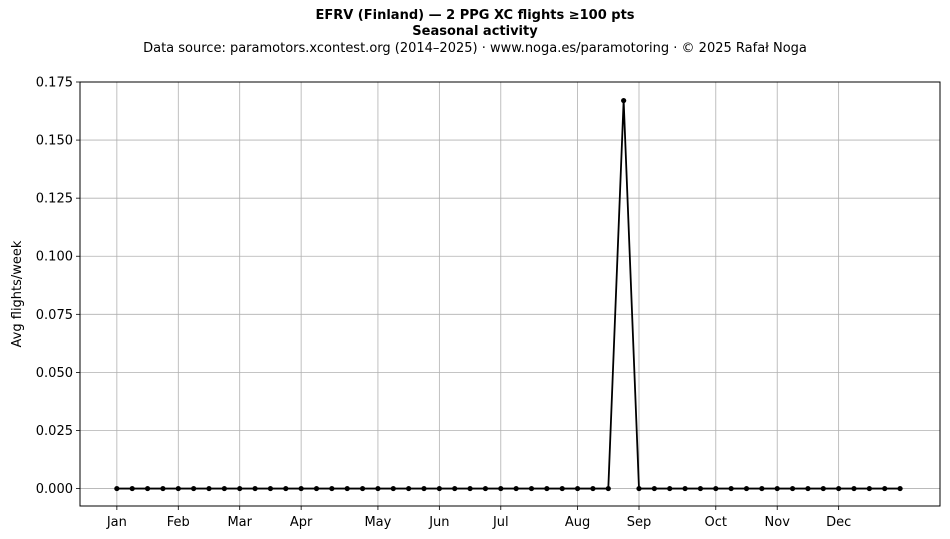 The image size is (950, 539). What do you see at coordinates (54, 141) in the screenshot?
I see `y-tick-label: 0.150` at bounding box center [54, 141].